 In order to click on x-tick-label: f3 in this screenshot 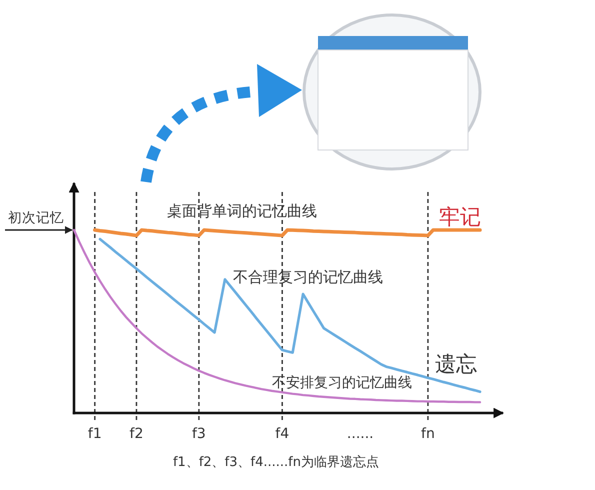, I will do `click(199, 434)`.